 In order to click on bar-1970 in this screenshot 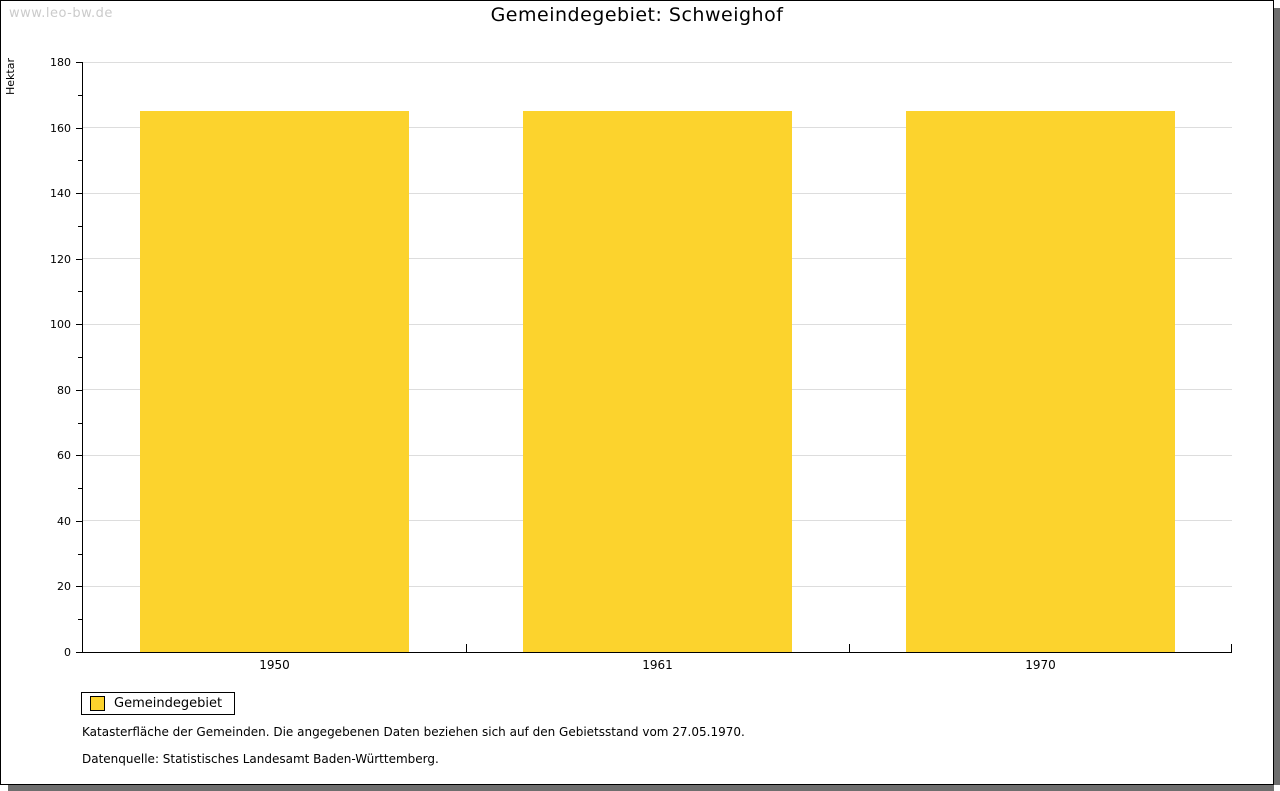, I will do `click(1040, 381)`.